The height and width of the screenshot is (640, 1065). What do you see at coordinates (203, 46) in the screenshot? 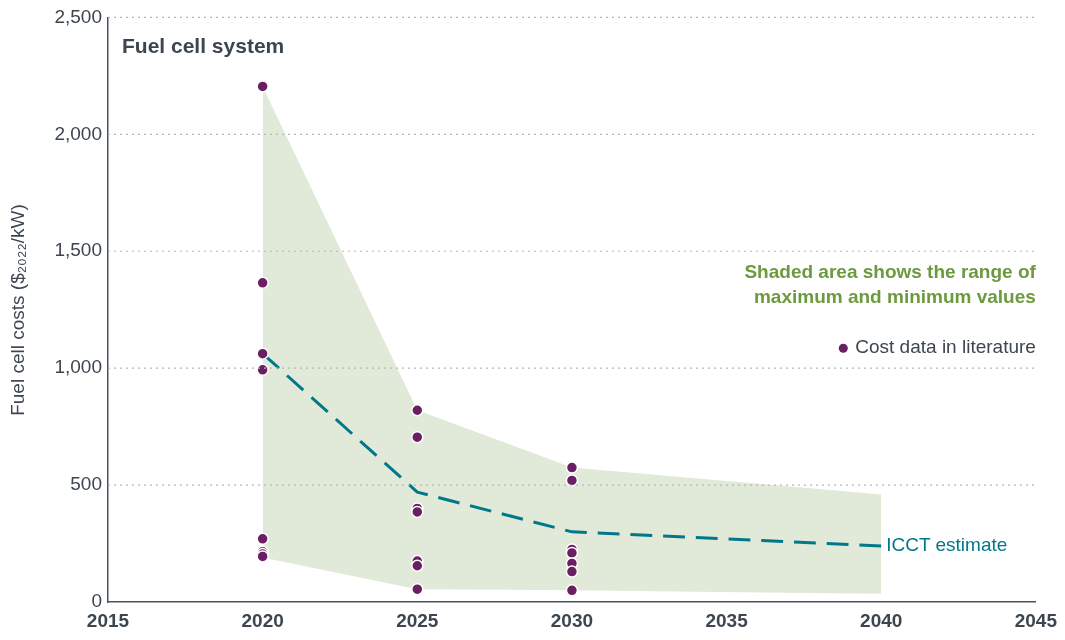
I see `text: Fuel cell system` at bounding box center [203, 46].